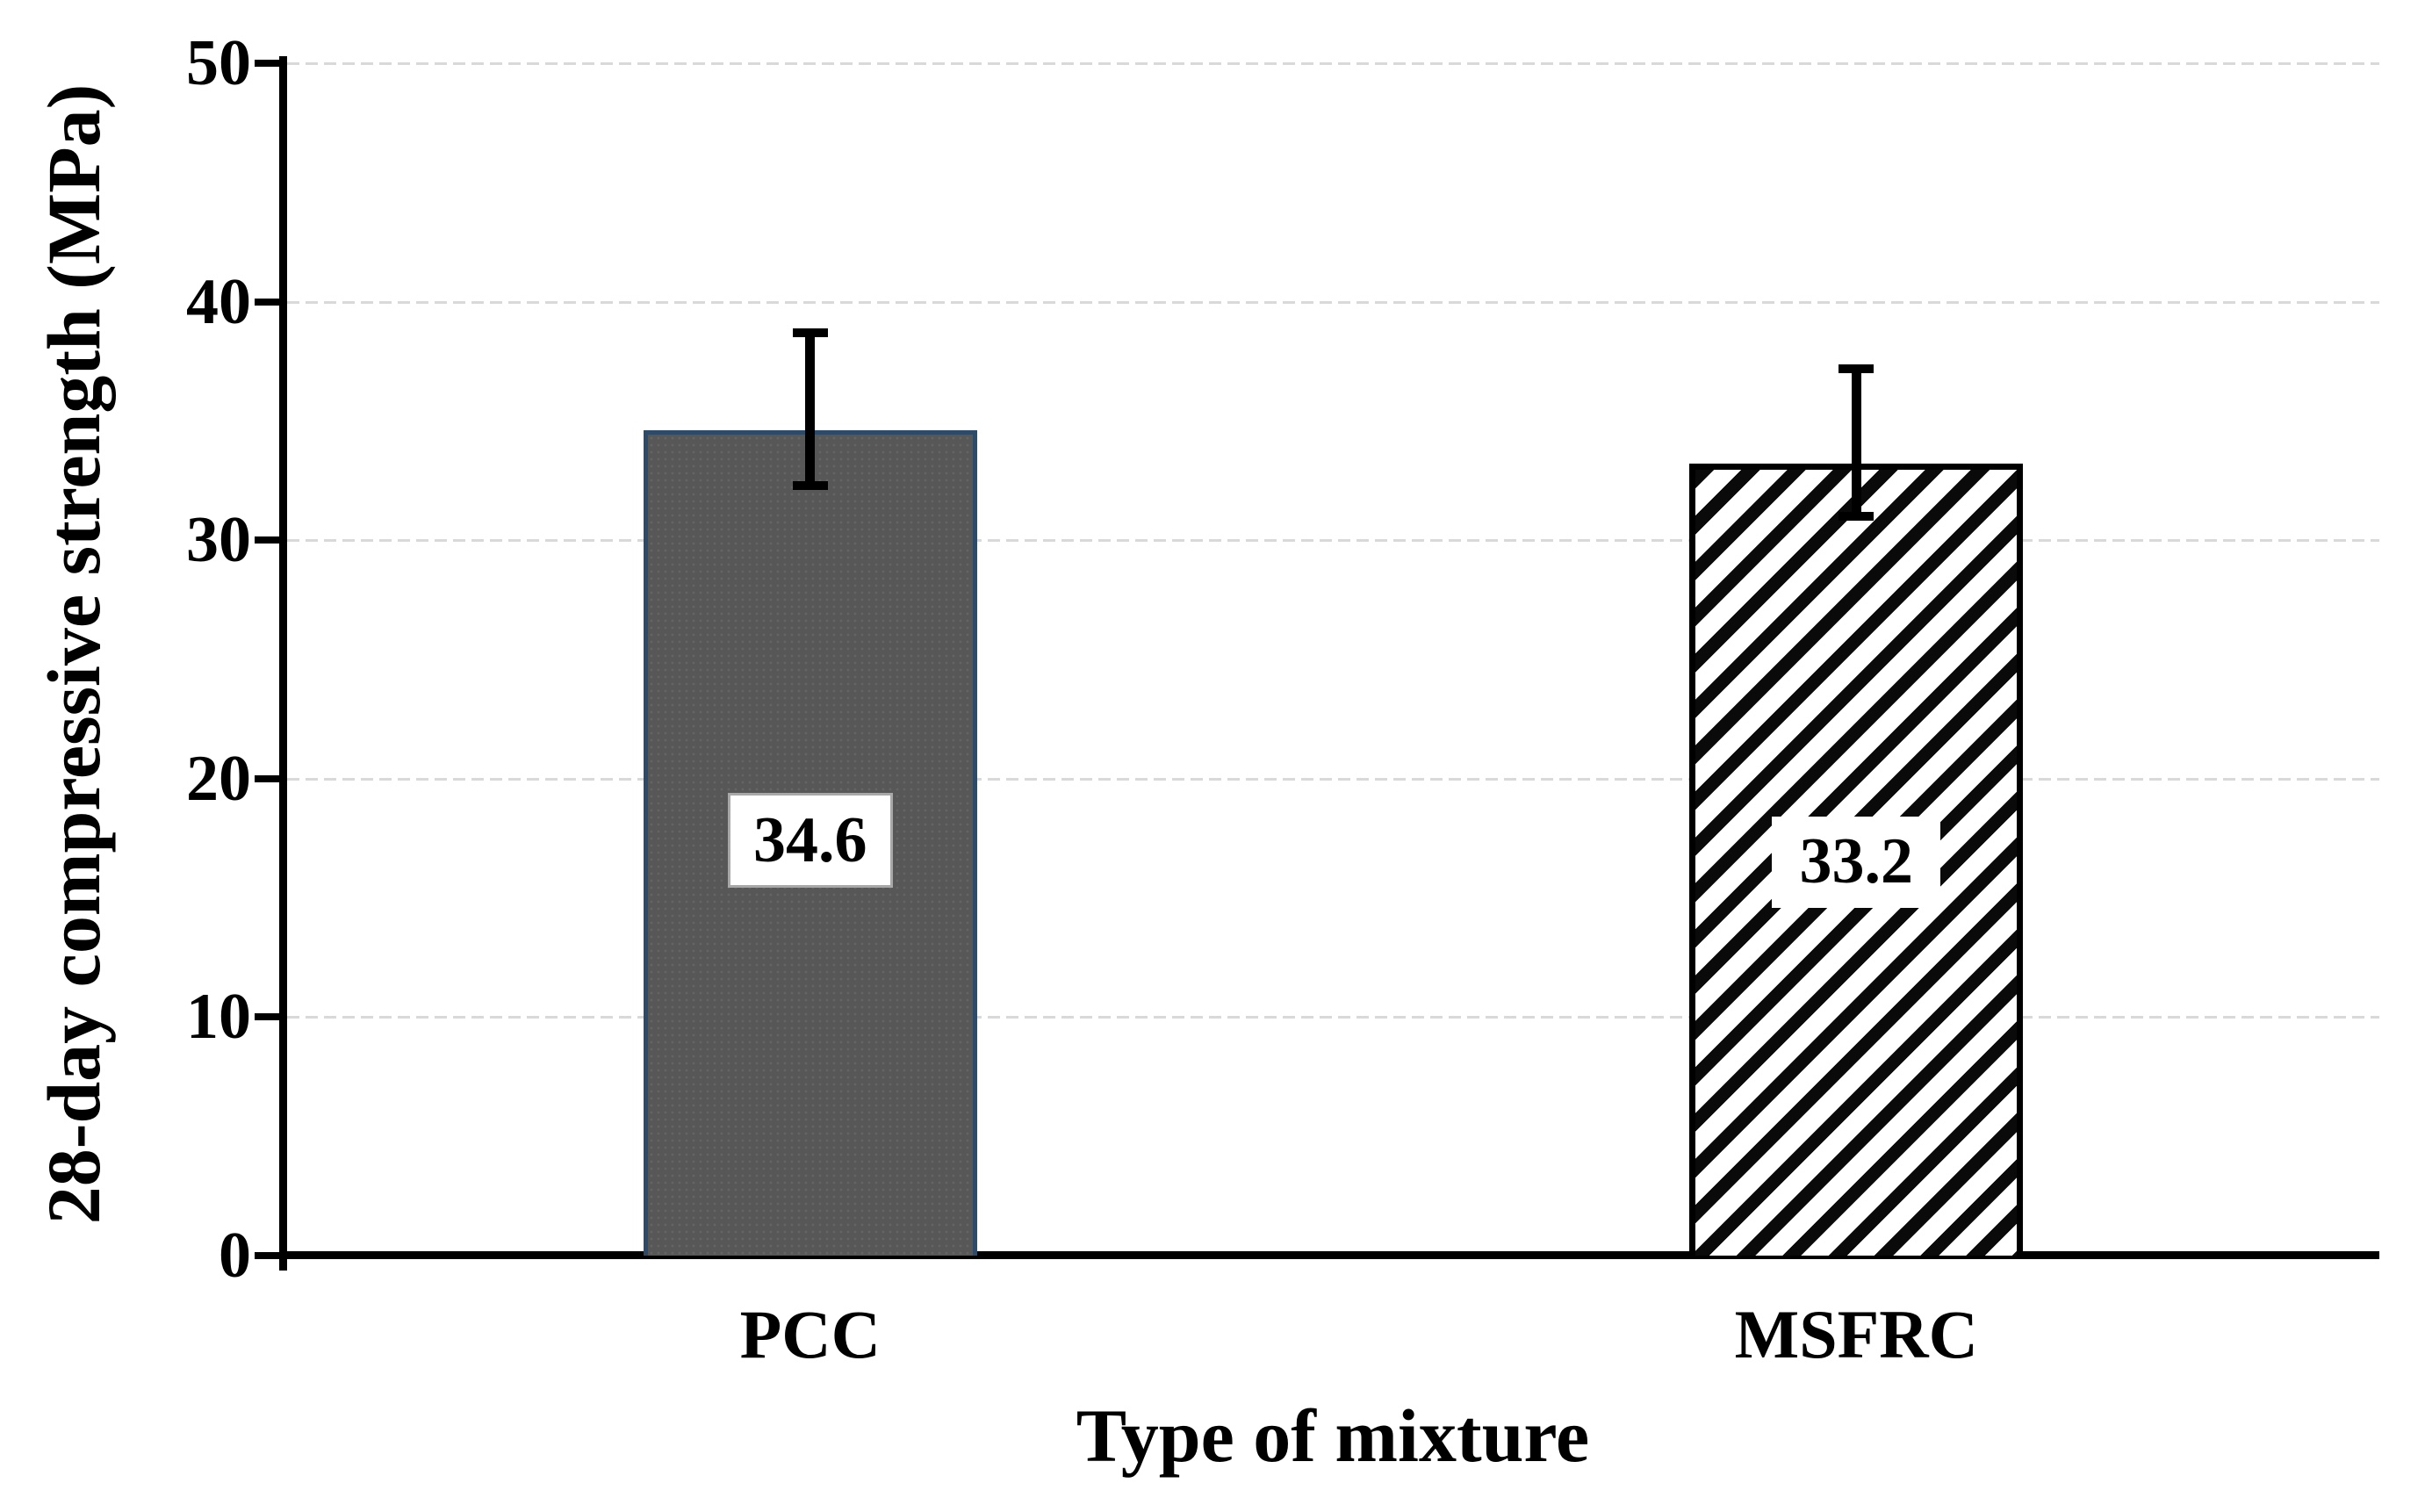 The width and height of the screenshot is (2425, 1512). I want to click on error-bar-pcc, so click(810, 409).